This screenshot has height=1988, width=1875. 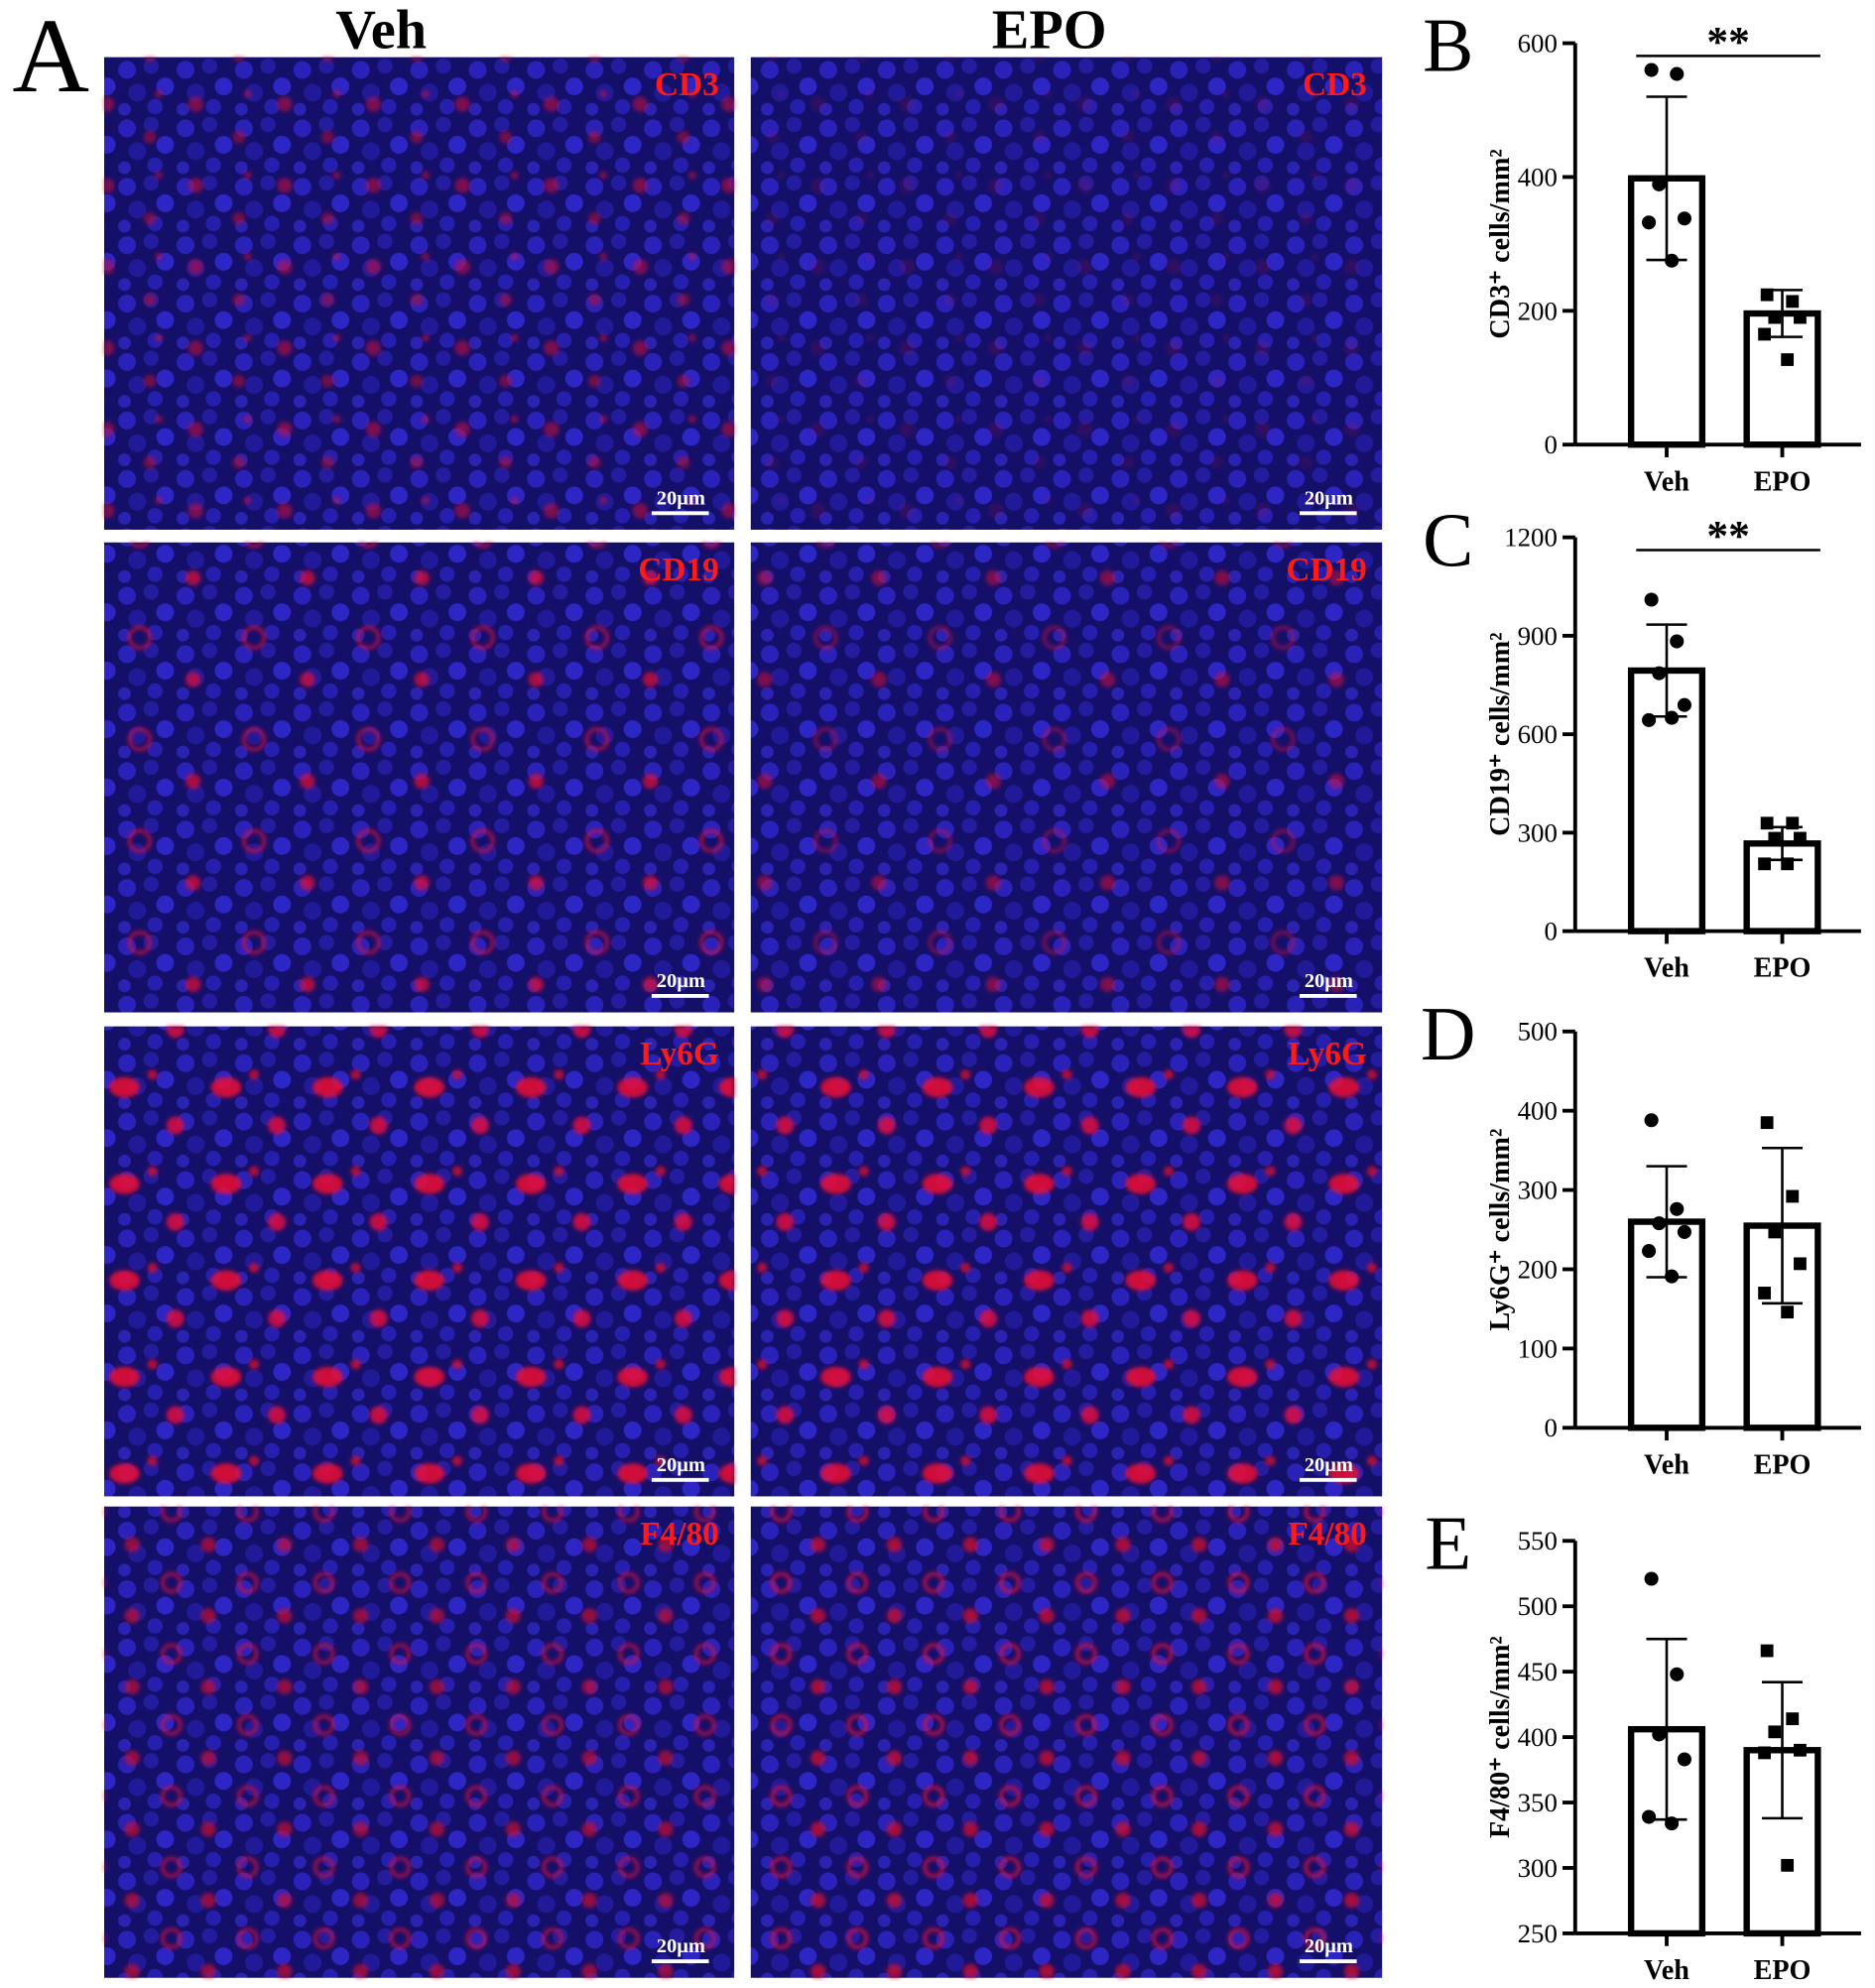 What do you see at coordinates (1538, 1032) in the screenshot?
I see `y-tick-label: 500` at bounding box center [1538, 1032].